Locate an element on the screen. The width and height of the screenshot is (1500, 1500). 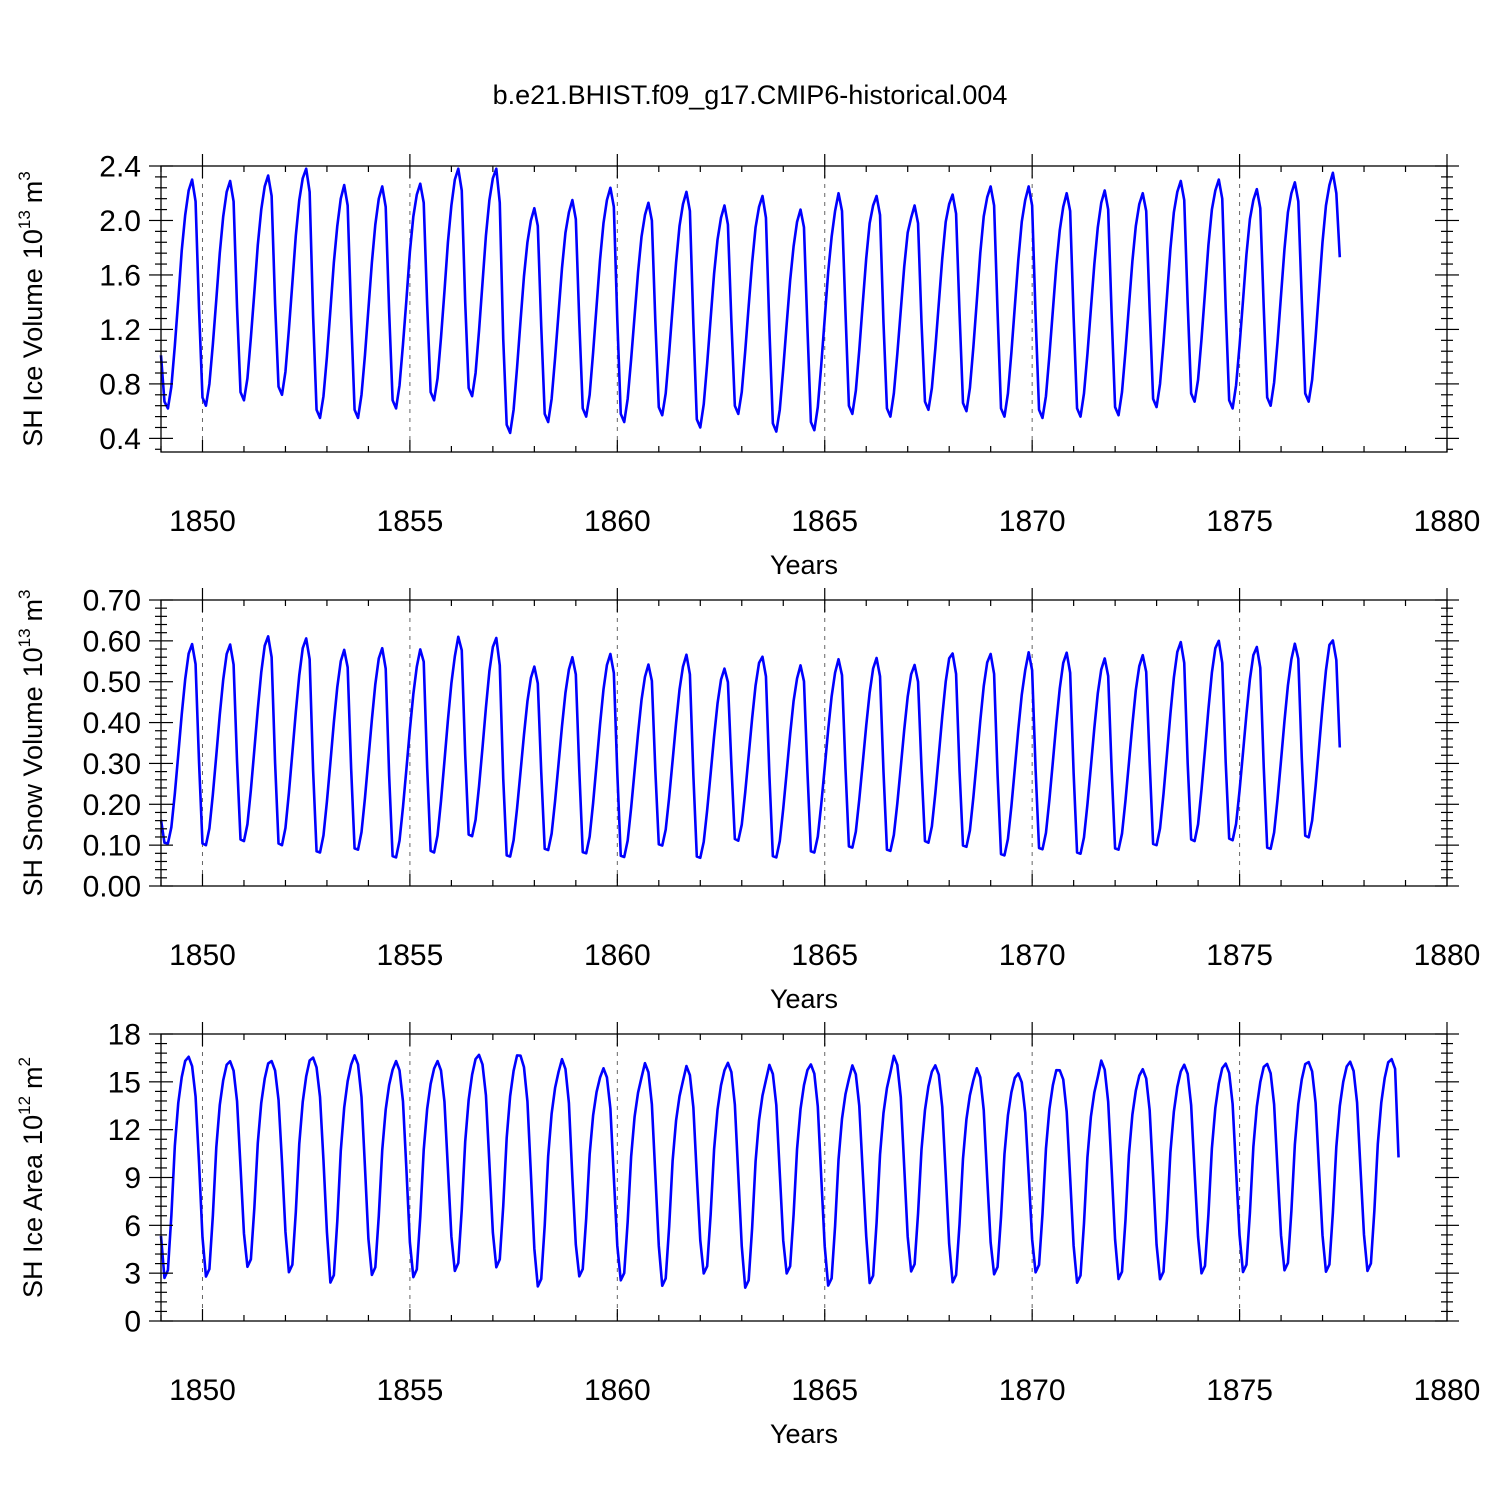
y-tick-label: 15 is located at coordinates (124, 1082).